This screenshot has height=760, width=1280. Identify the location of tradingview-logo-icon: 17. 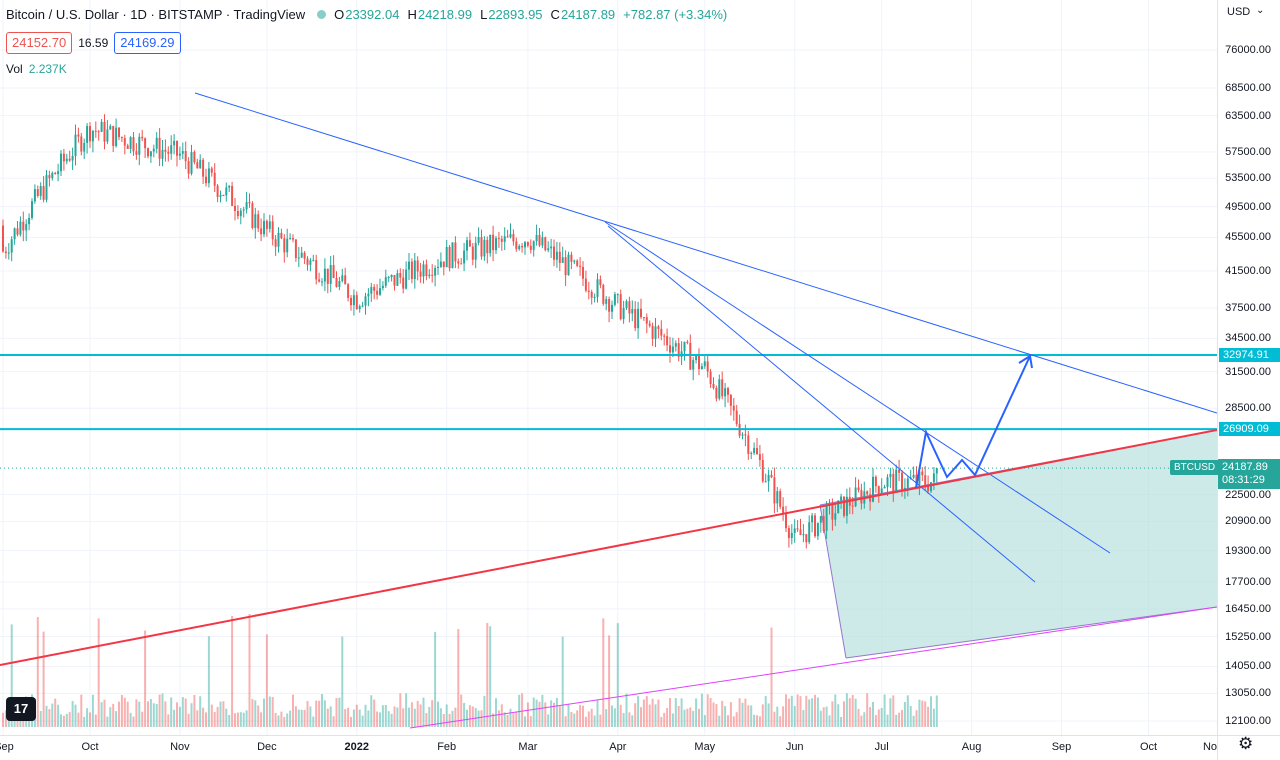
(21, 709).